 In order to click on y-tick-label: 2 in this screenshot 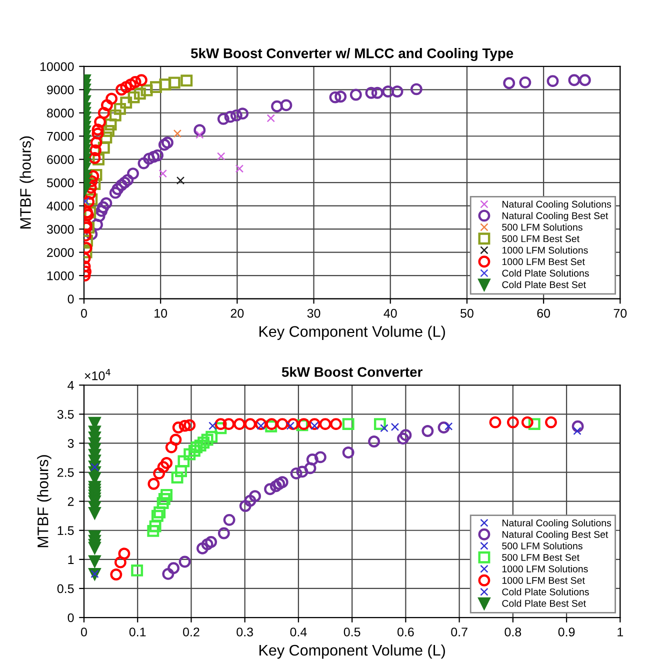, I will do `click(71, 501)`.